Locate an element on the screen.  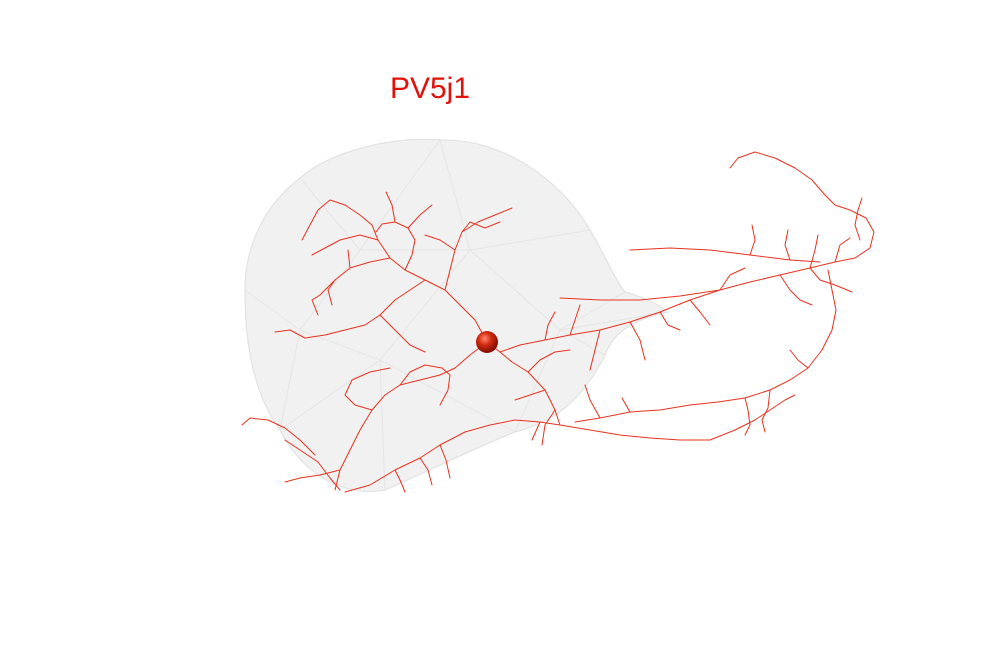
soma-sphere is located at coordinates (487, 342).